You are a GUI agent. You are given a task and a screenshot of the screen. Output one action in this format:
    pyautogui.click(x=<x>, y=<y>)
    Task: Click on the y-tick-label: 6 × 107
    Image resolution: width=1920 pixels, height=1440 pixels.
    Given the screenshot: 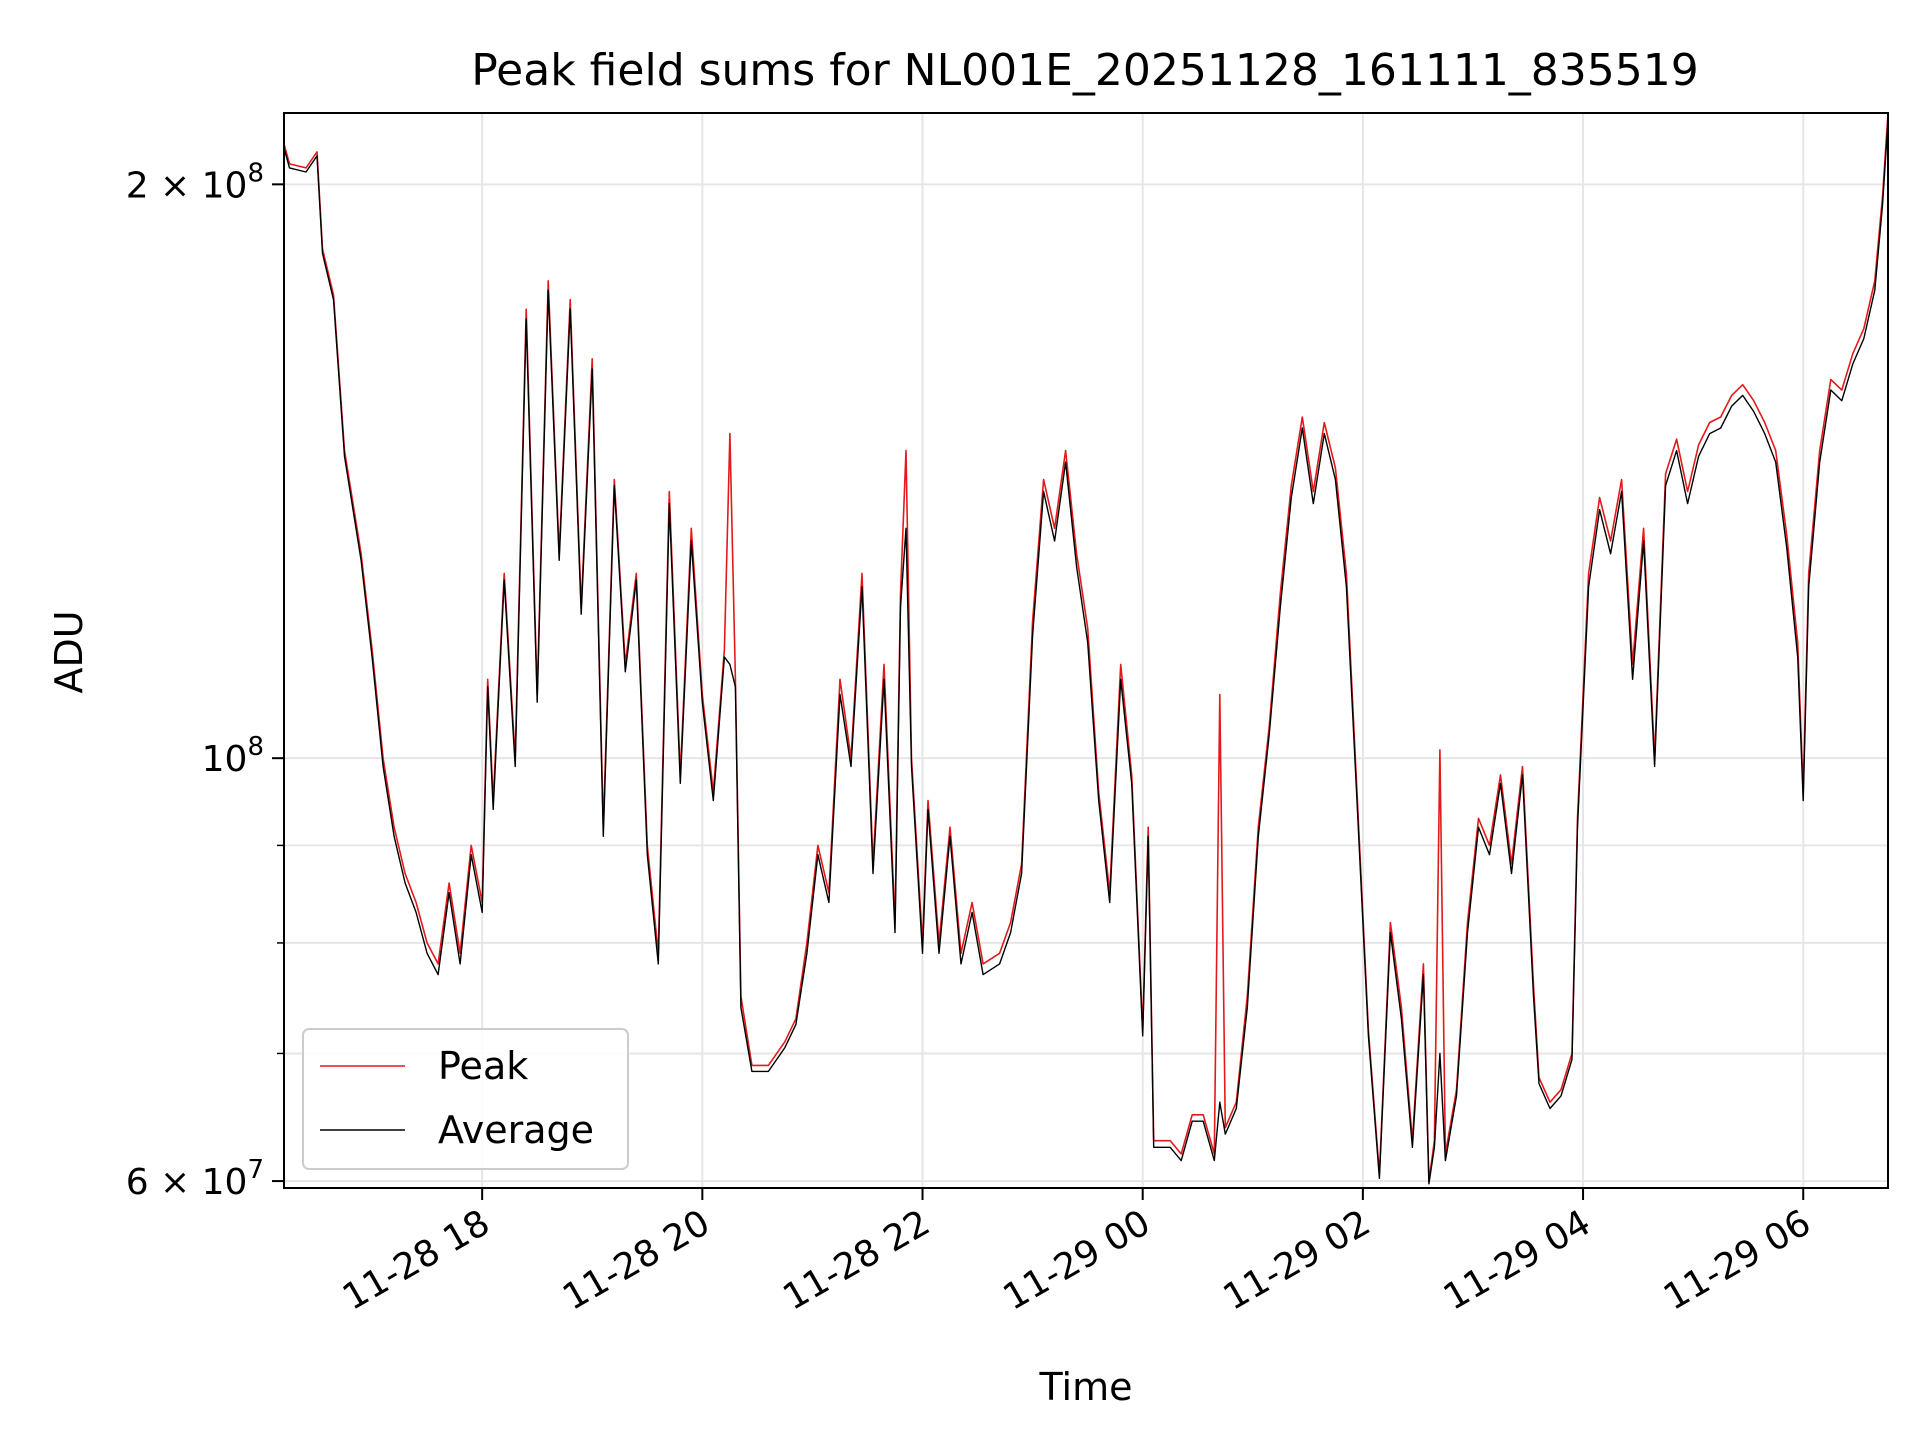 What is the action you would take?
    pyautogui.click(x=195, y=1179)
    